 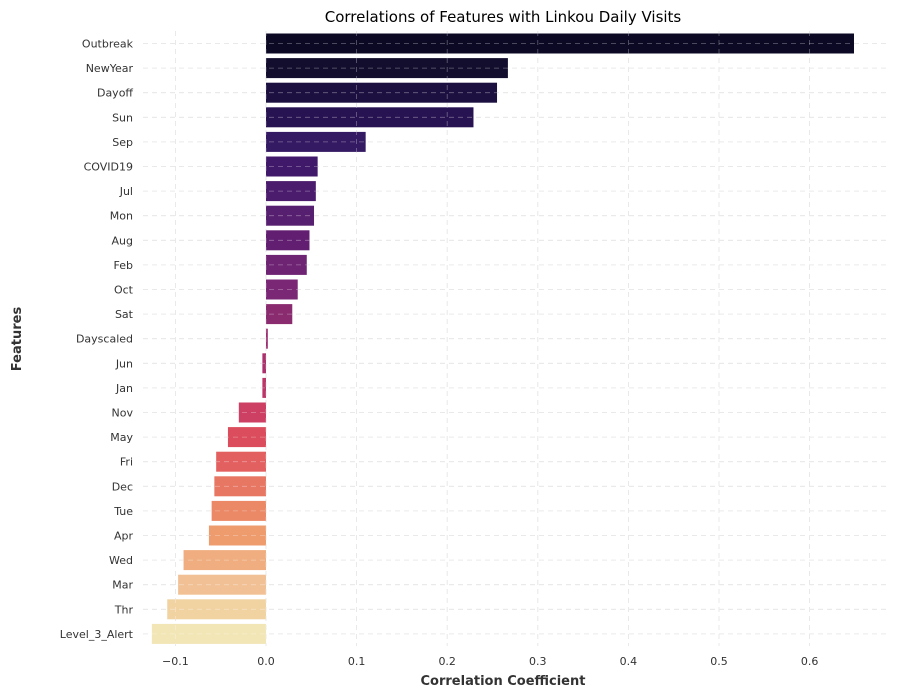 I want to click on y-tick-label: Dayscaled, so click(x=104, y=339).